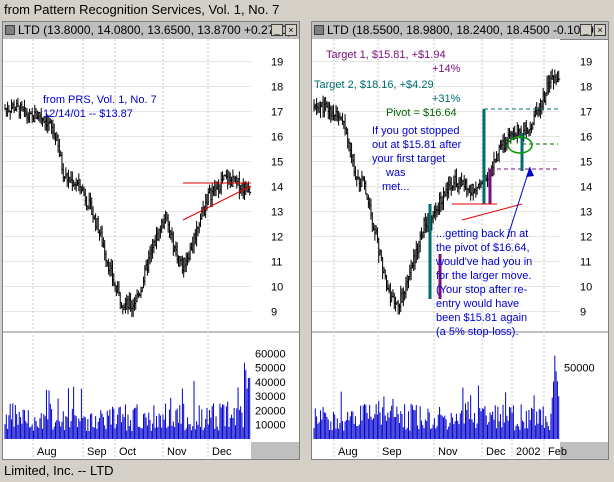 The height and width of the screenshot is (482, 614). What do you see at coordinates (557, 452) in the screenshot?
I see `month-tick-label: Feb` at bounding box center [557, 452].